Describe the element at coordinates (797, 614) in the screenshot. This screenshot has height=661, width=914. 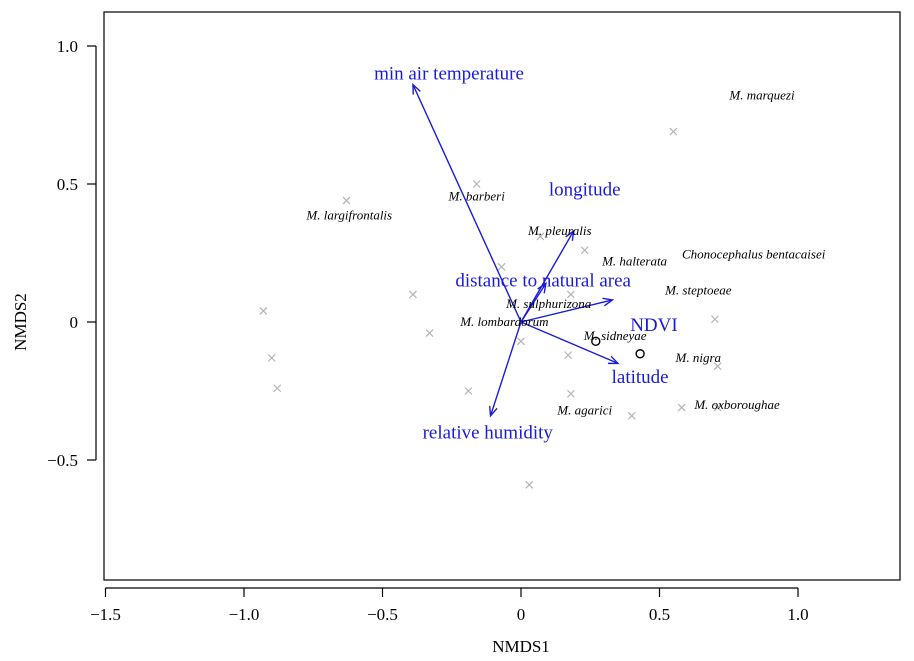
I see `x-tick-label: 1.0` at that location.